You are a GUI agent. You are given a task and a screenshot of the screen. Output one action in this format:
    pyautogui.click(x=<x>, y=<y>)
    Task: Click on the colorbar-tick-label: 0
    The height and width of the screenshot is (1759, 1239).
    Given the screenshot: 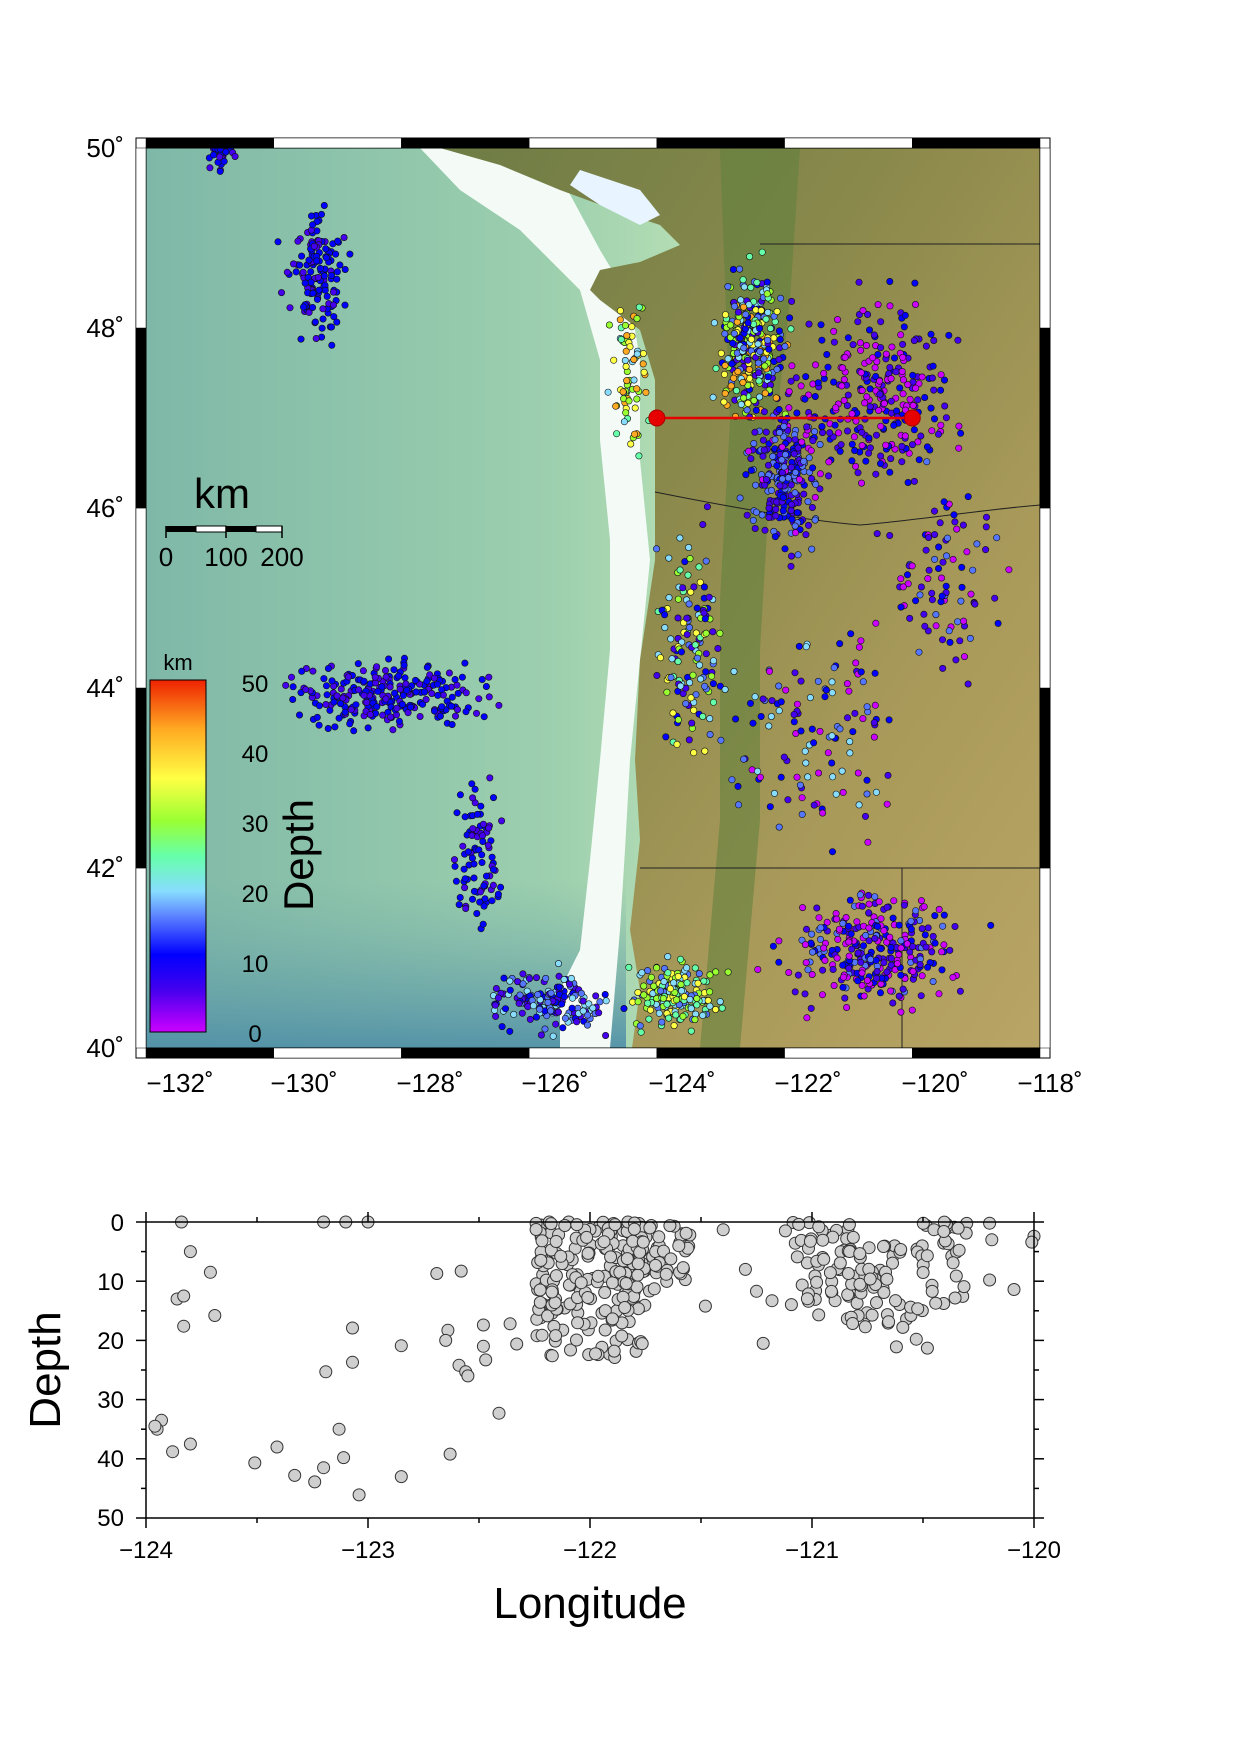 What is the action you would take?
    pyautogui.click(x=254, y=1034)
    